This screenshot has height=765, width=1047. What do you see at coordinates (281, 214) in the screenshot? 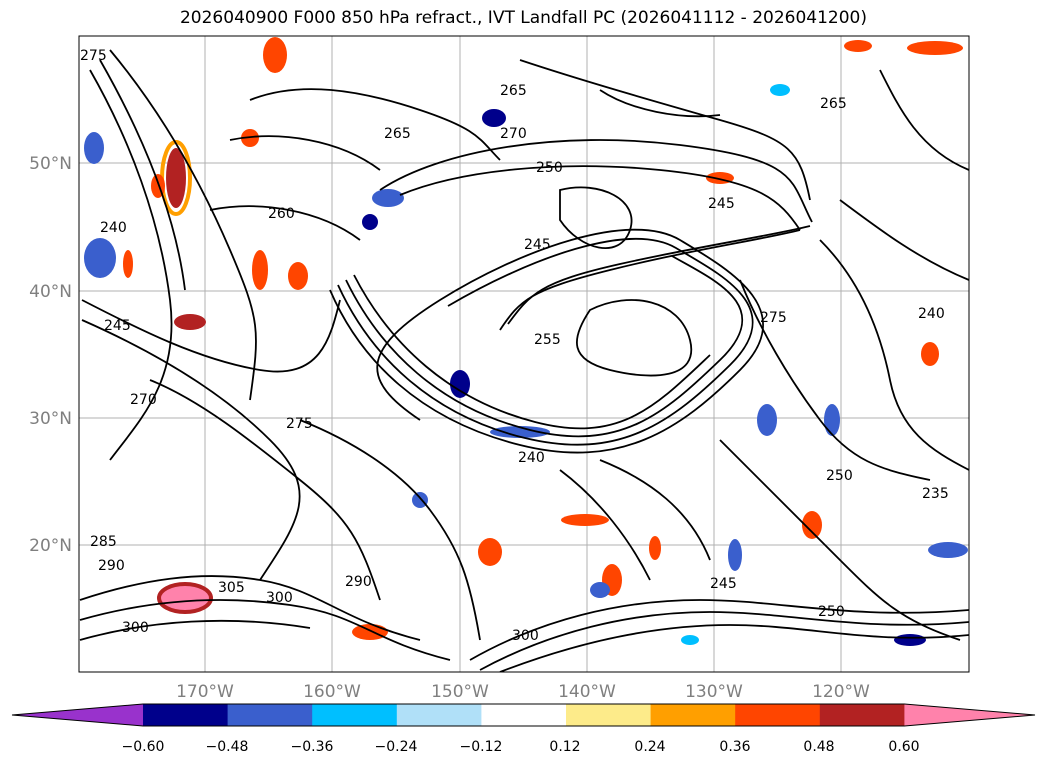
I see `contour-label: 260` at bounding box center [281, 214].